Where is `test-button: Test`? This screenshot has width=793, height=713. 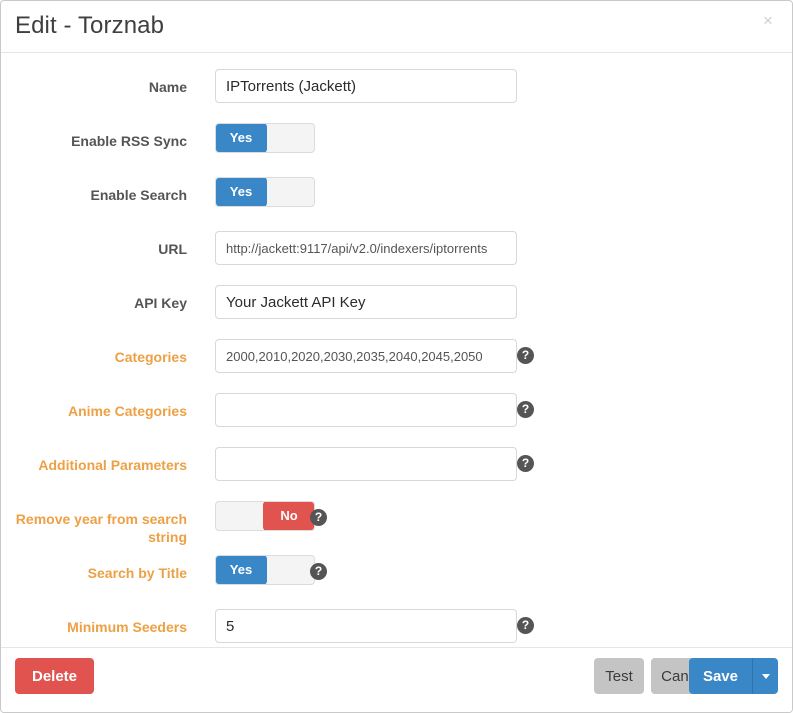 test-button: Test is located at coordinates (619, 676).